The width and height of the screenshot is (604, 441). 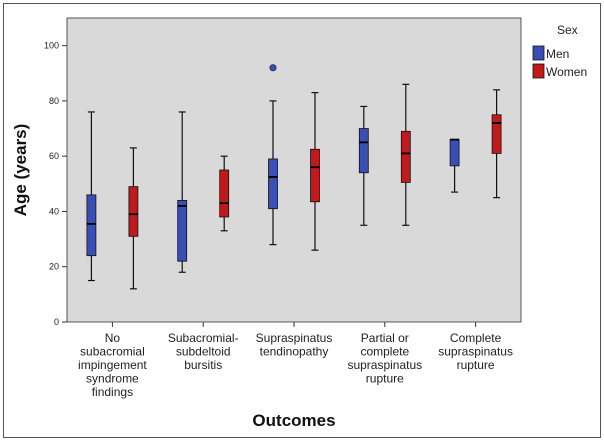 I want to click on y-axis-title: Age (years), so click(x=20, y=170).